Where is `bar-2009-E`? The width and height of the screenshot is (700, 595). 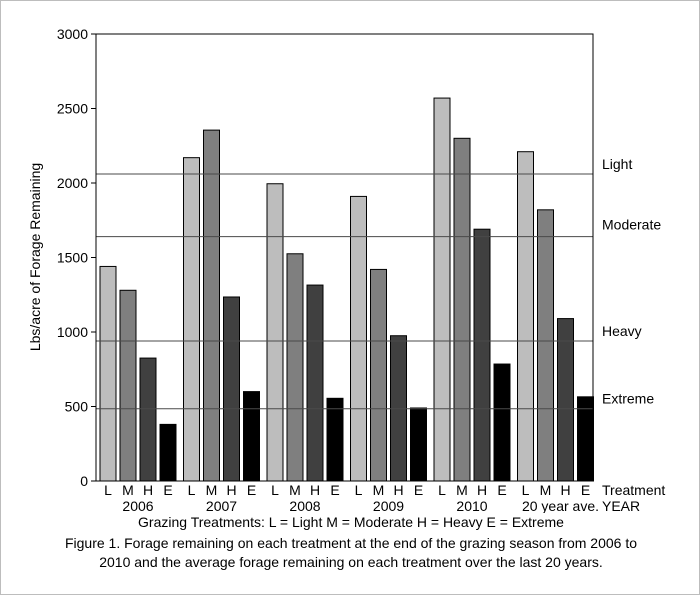
bar-2009-E is located at coordinates (418, 444).